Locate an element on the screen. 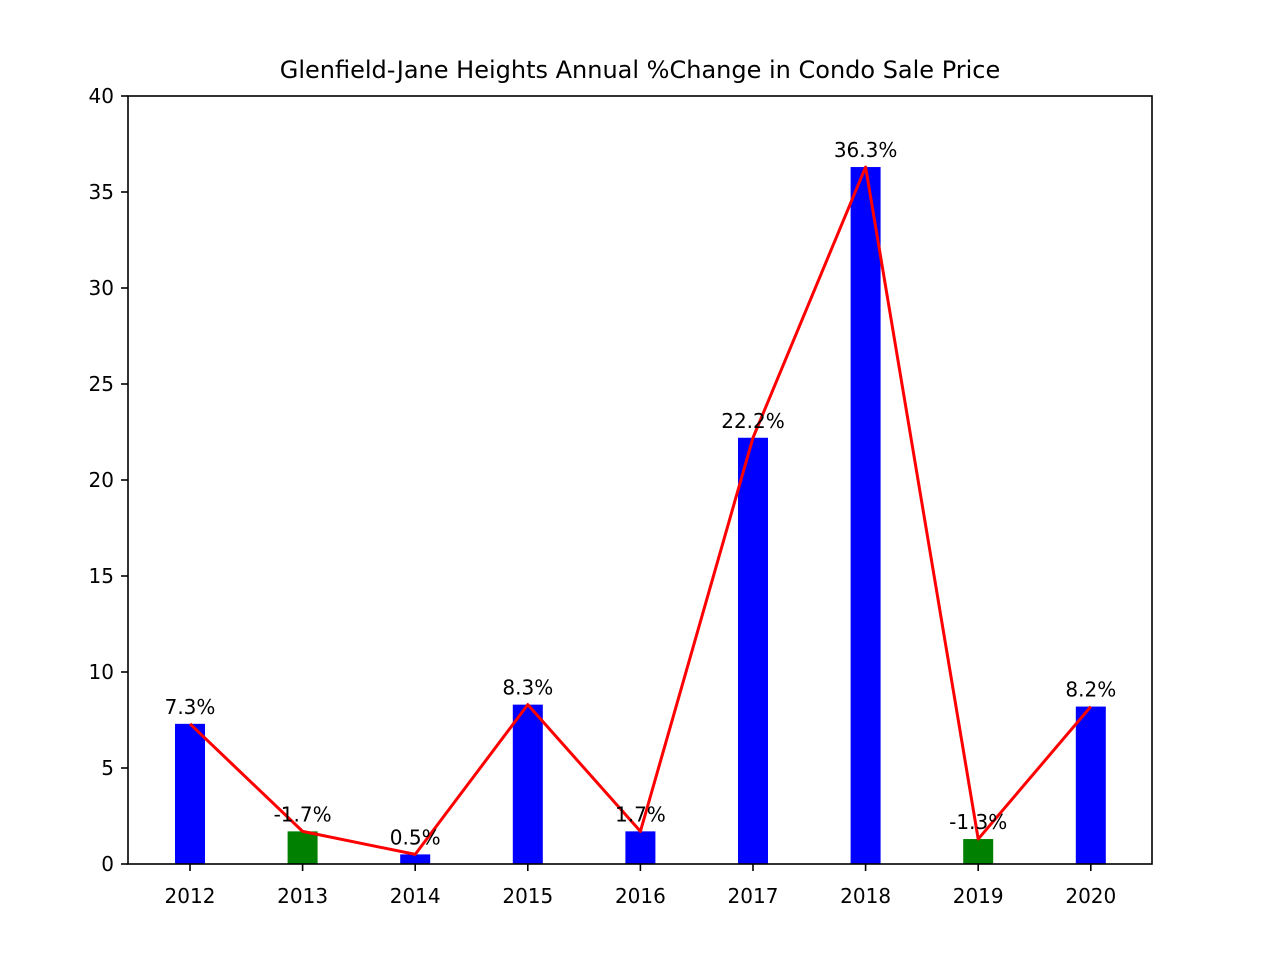 The image size is (1280, 960). data-label-2016: 1.7% is located at coordinates (640, 814).